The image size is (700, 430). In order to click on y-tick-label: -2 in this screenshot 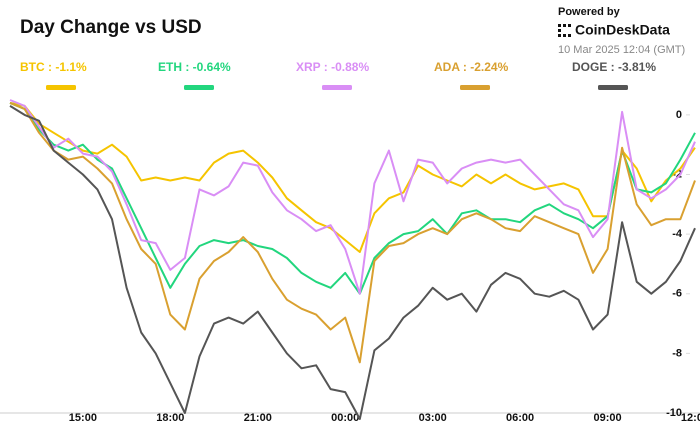, I will do `click(677, 174)`.